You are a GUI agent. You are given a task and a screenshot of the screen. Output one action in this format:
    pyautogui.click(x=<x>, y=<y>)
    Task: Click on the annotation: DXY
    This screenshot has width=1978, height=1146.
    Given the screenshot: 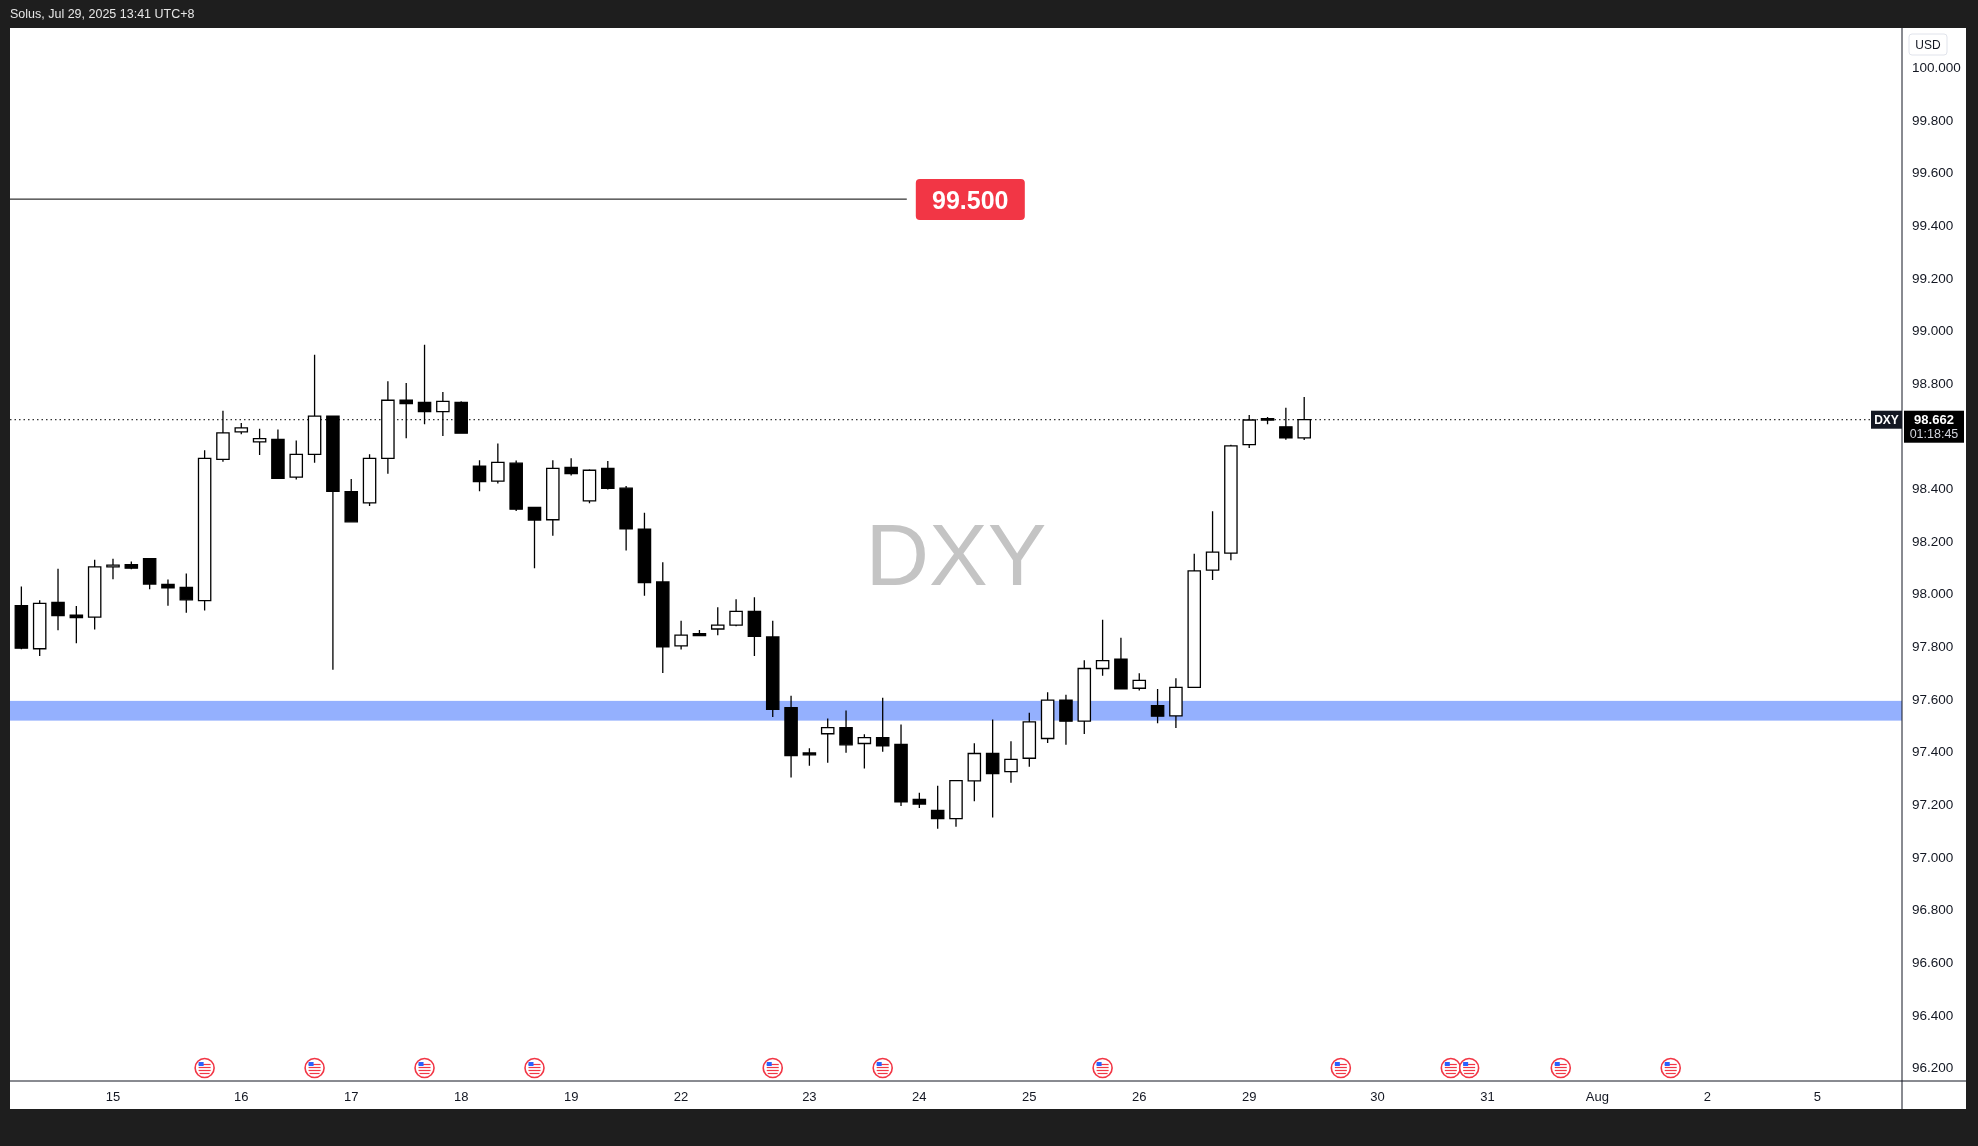 What is the action you would take?
    pyautogui.click(x=1886, y=419)
    